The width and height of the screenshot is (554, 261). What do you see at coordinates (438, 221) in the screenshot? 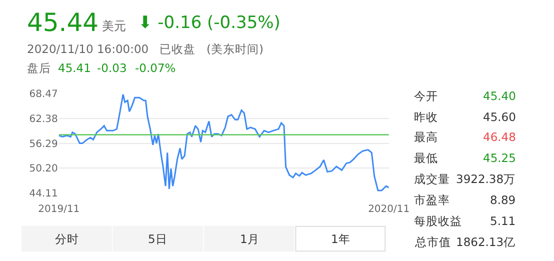
I see `text: 每股收益` at bounding box center [438, 221].